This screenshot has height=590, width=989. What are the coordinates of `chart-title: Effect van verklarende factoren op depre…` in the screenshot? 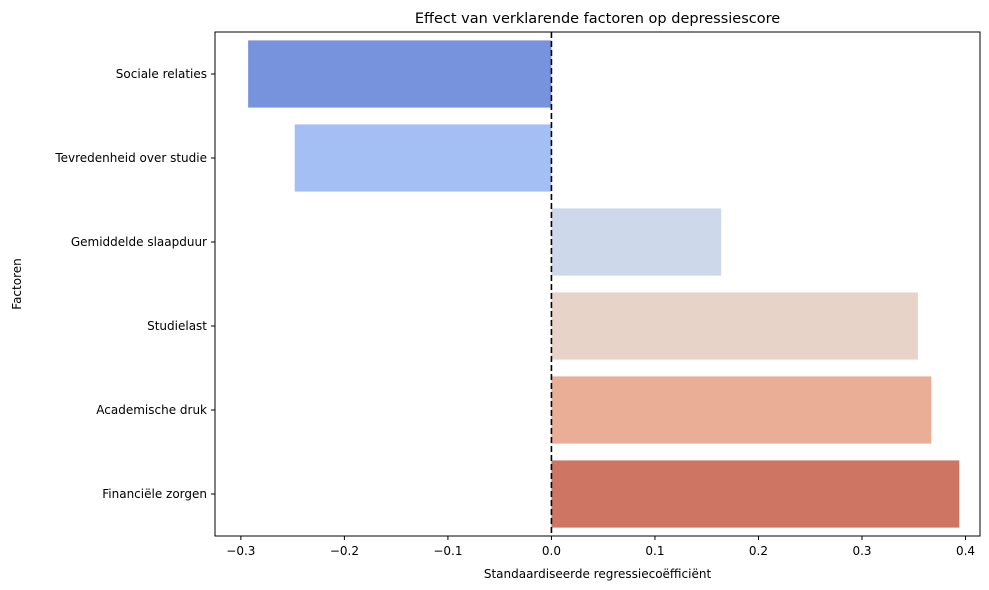 It's located at (597, 19).